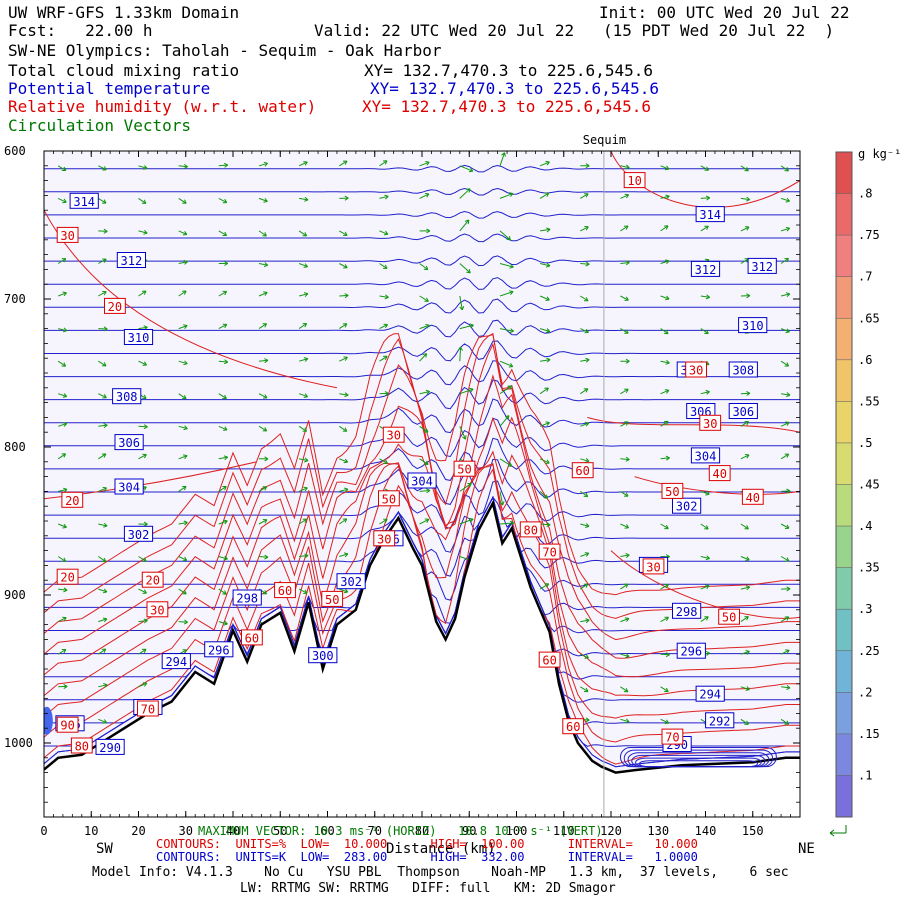  Describe the element at coordinates (710, 422) in the screenshot. I see `rh-contour-label: 30` at that location.